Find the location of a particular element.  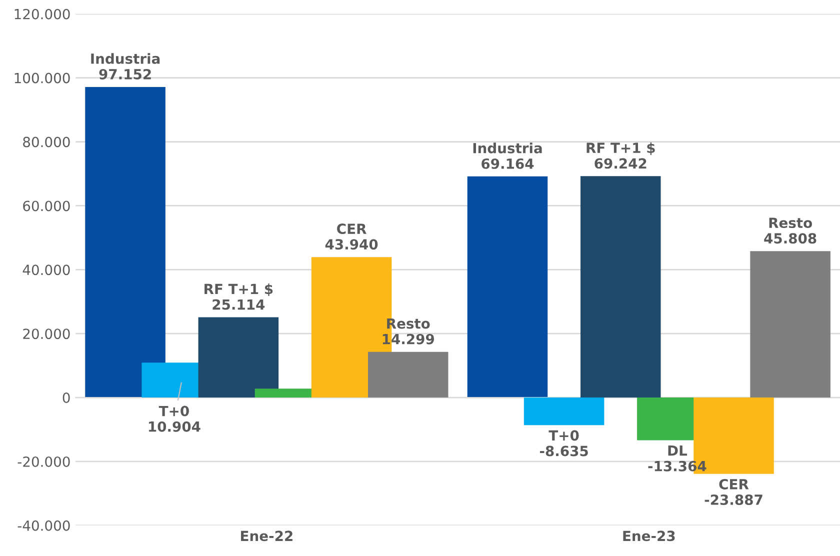

y-tick-label: -20.000 is located at coordinates (44, 461).